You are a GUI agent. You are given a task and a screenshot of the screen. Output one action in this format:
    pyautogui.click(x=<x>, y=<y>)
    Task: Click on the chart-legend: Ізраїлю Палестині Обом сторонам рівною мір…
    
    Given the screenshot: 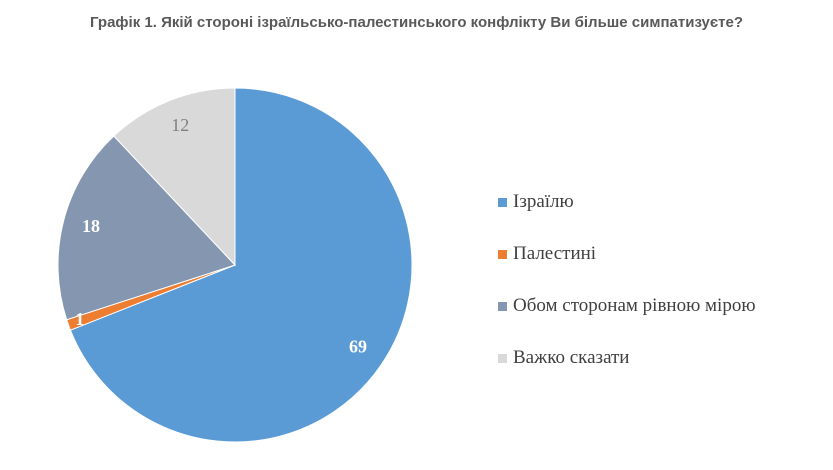 What is the action you would take?
    pyautogui.click(x=627, y=292)
    